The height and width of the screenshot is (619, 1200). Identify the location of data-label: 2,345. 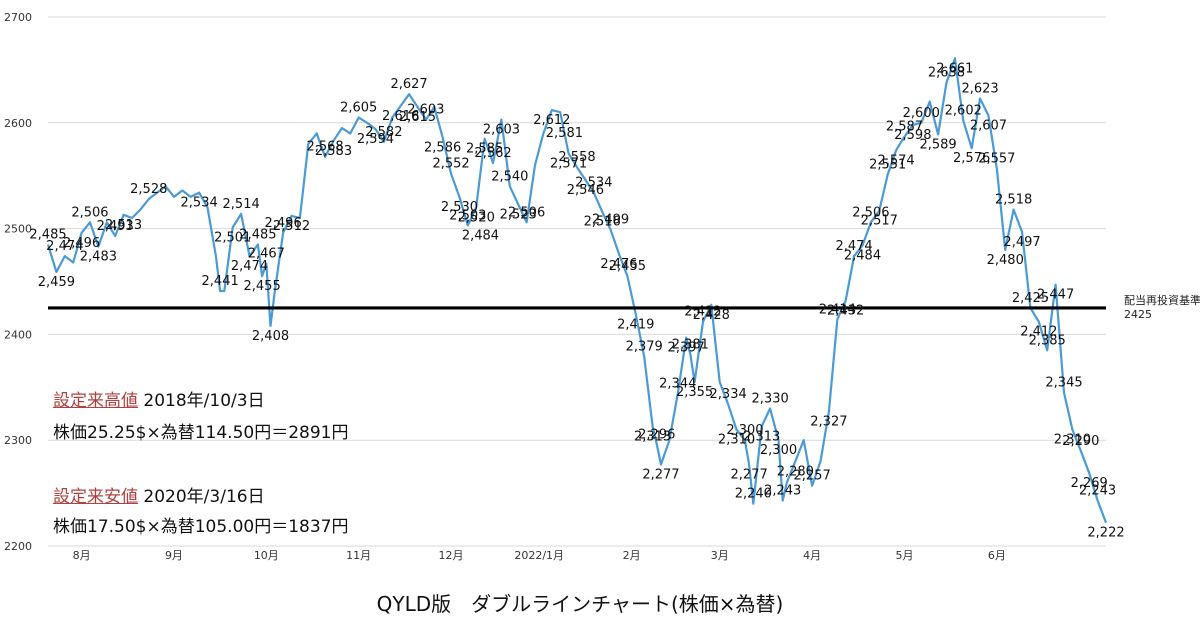
(1063, 383).